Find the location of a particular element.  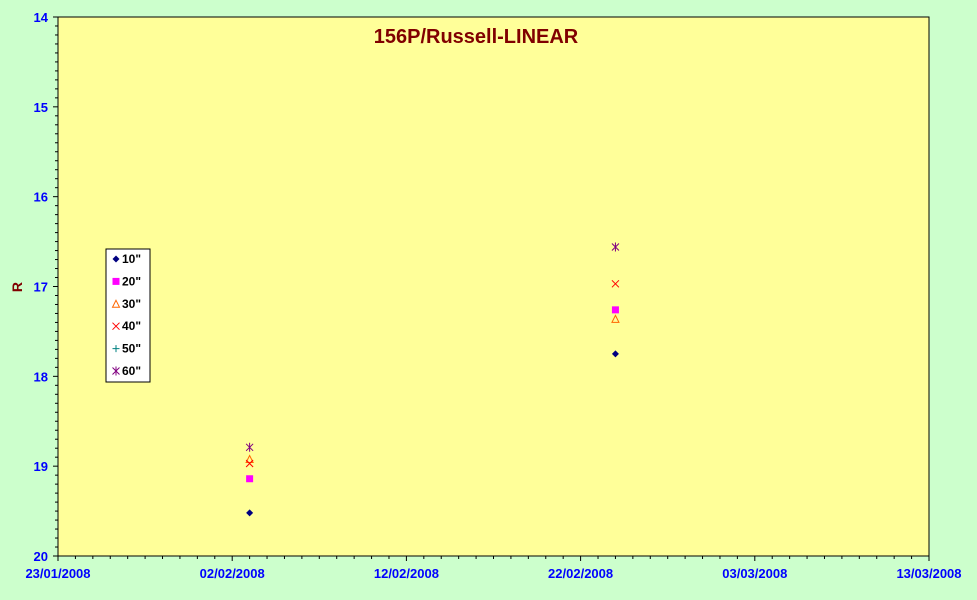

y-tick-label: 15 is located at coordinates (41, 107).